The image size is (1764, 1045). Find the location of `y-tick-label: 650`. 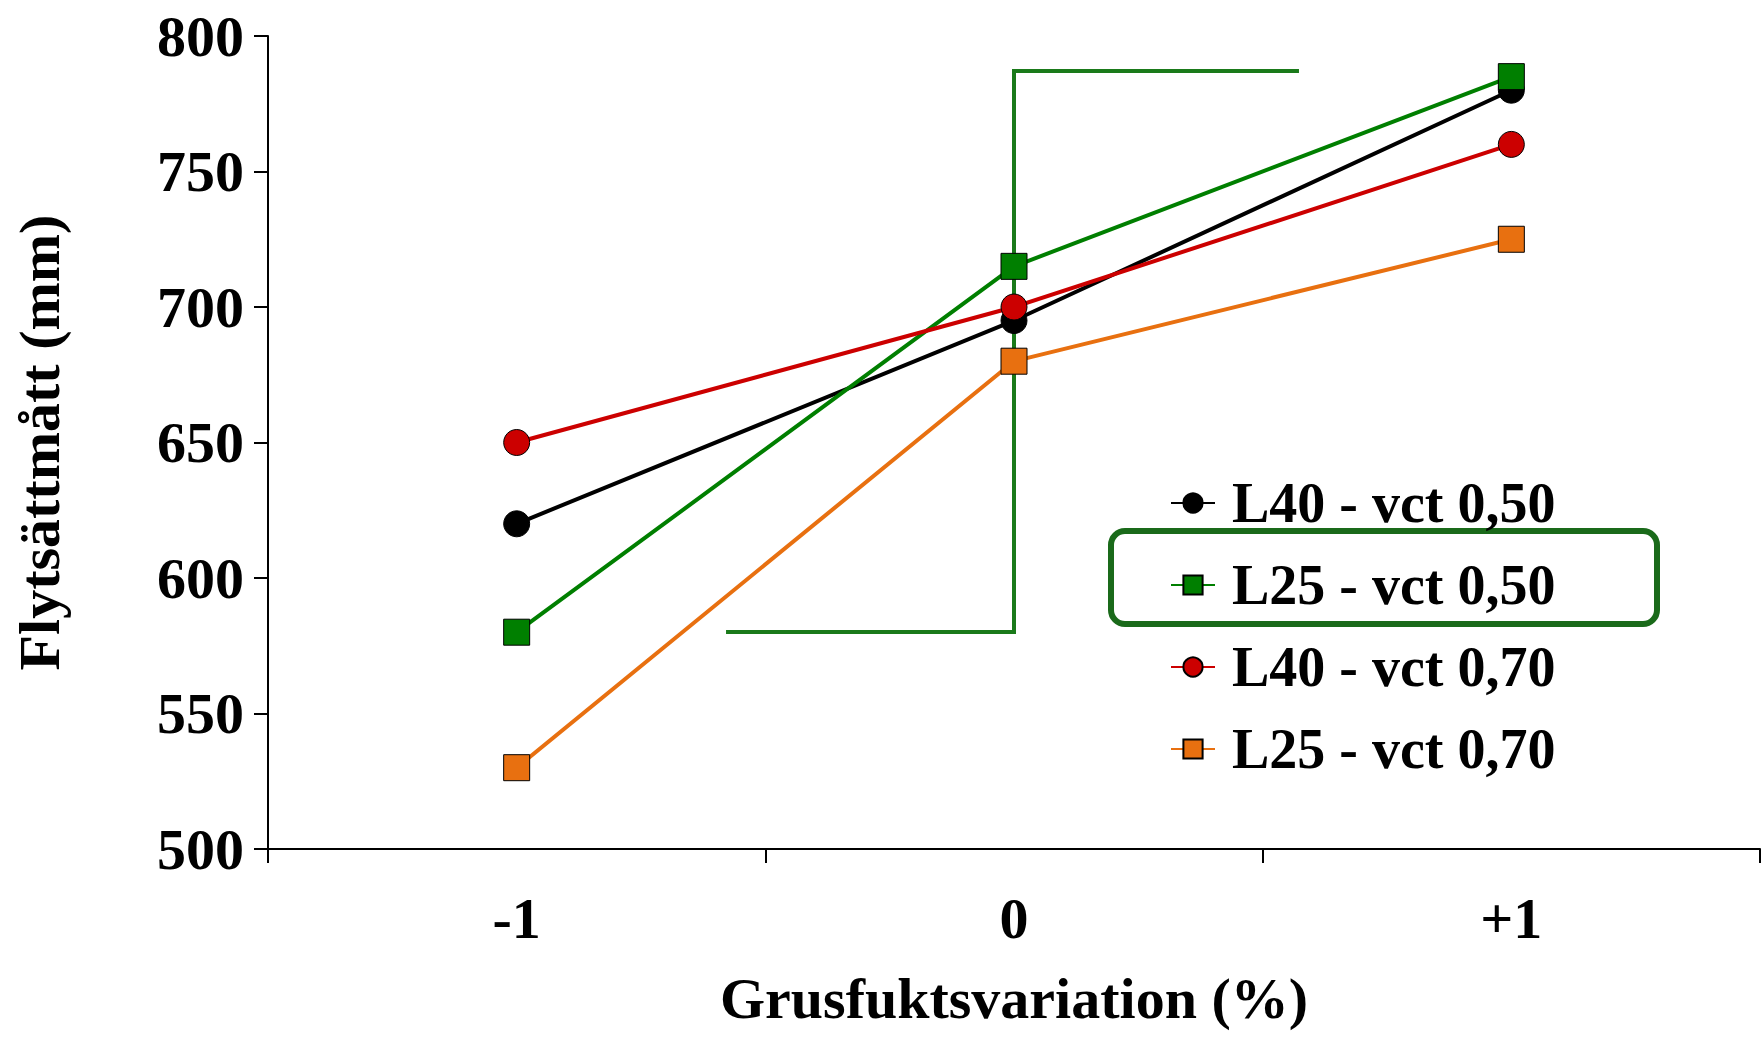

y-tick-label: 650 is located at coordinates (200, 442).